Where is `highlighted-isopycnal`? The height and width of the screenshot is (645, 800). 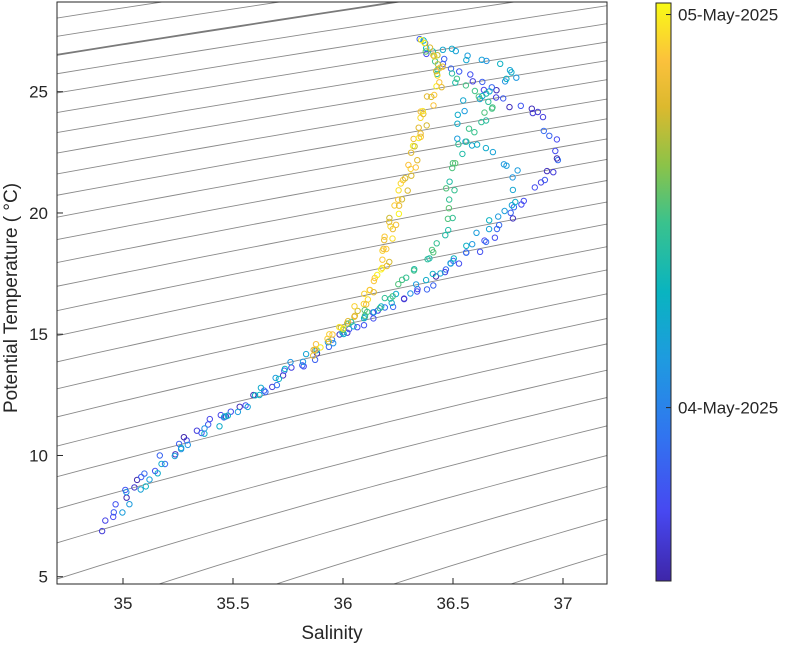 highlighted-isopycnal is located at coordinates (230, 29).